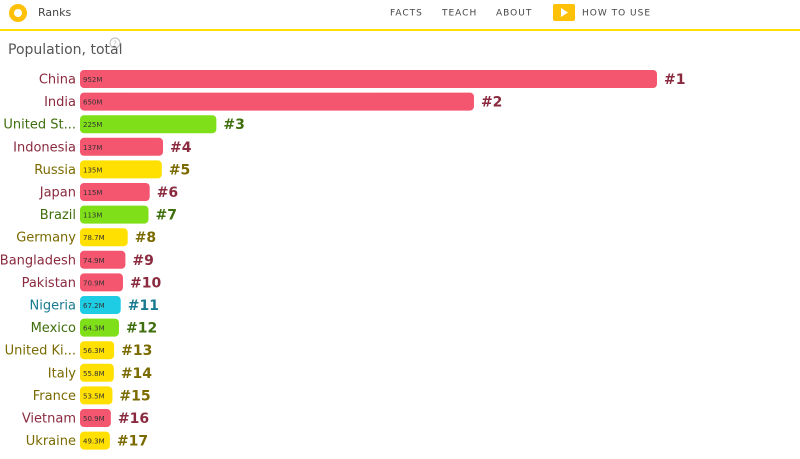 The height and width of the screenshot is (459, 800). I want to click on value-label: 49.3M, so click(94, 442).